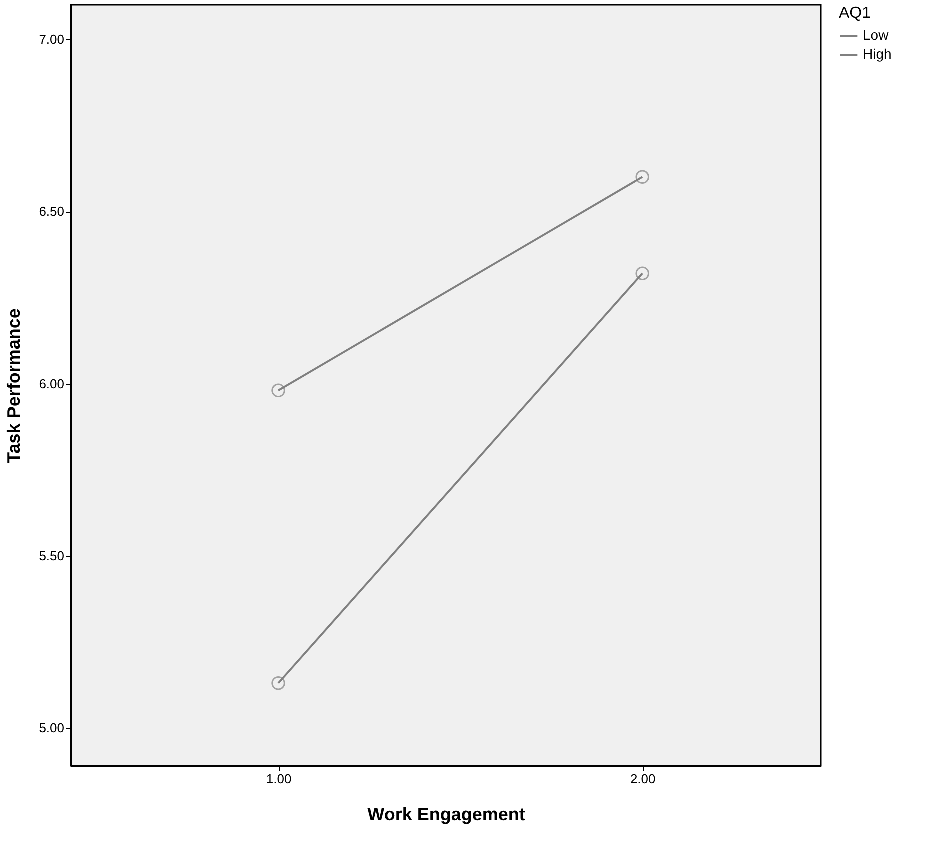 The image size is (942, 858). I want to click on y-tick-label: 5.00, so click(51, 728).